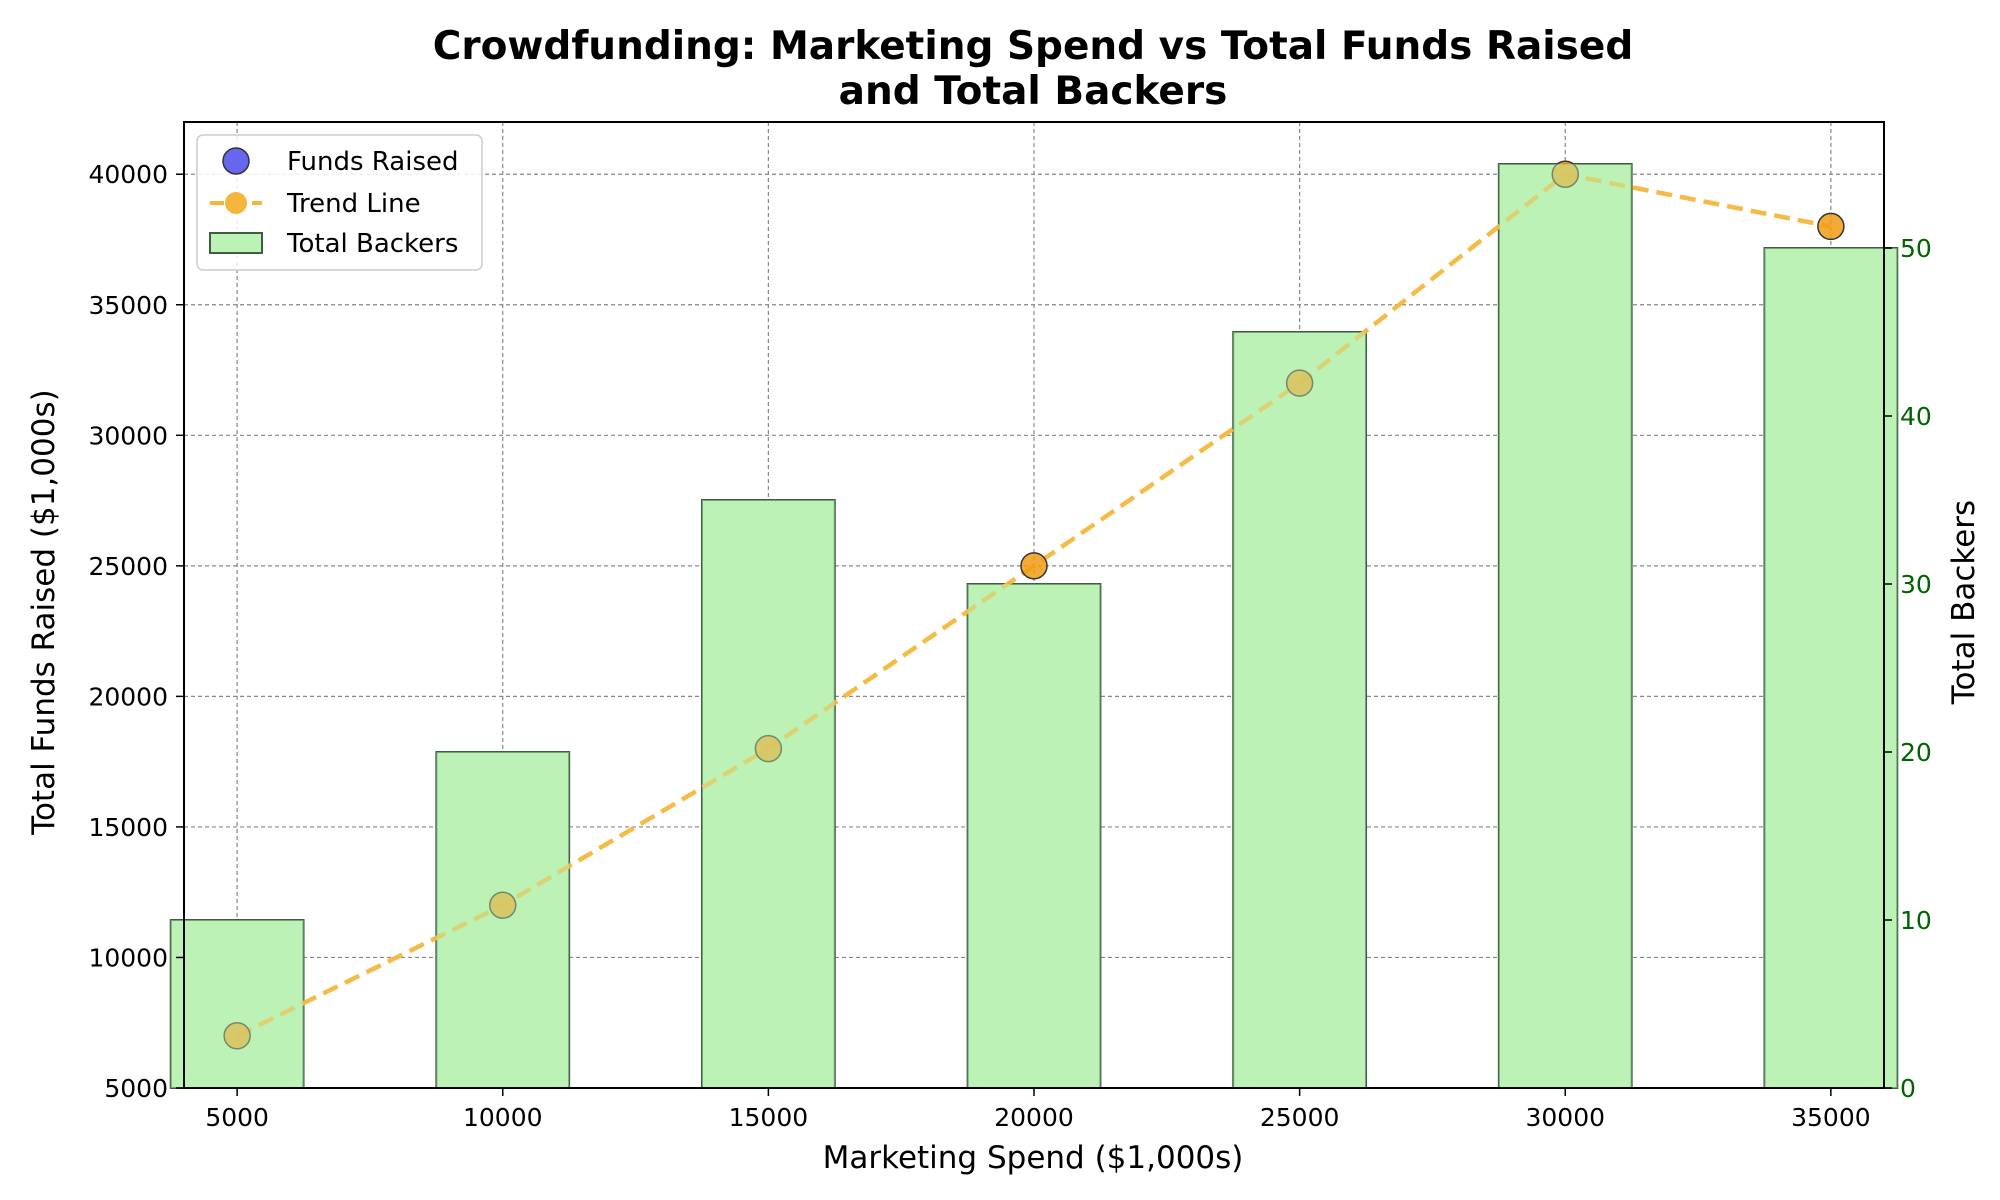 This screenshot has width=2000, height=1200. What do you see at coordinates (136, 631) in the screenshot?
I see `y-axis-ticks: 5000 10000 15000 20000 25000 30000 35000 40000` at bounding box center [136, 631].